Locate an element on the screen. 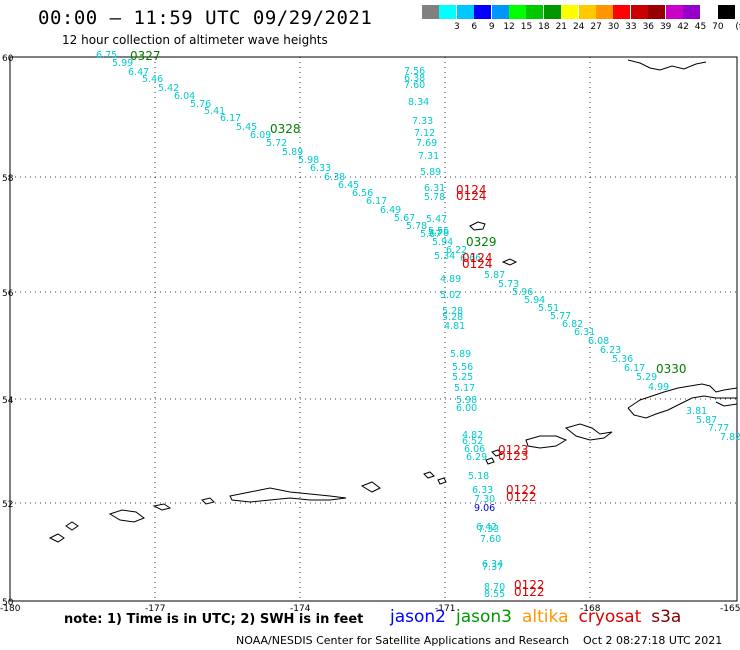  scale-tick-label: 12 is located at coordinates (509, 27).